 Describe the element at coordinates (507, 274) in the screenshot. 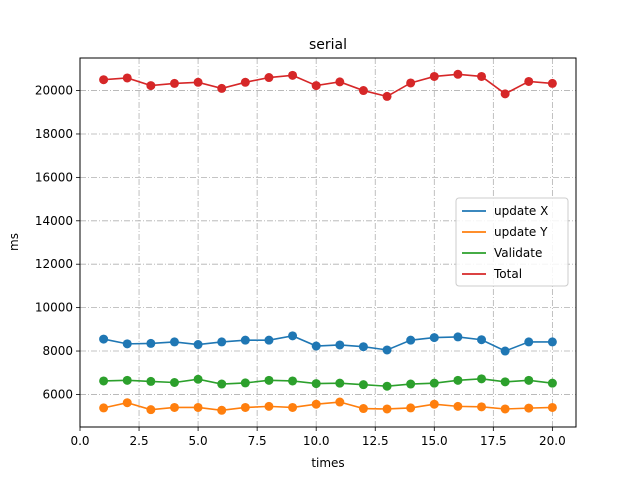

I see `legend-label-total: Total` at that location.